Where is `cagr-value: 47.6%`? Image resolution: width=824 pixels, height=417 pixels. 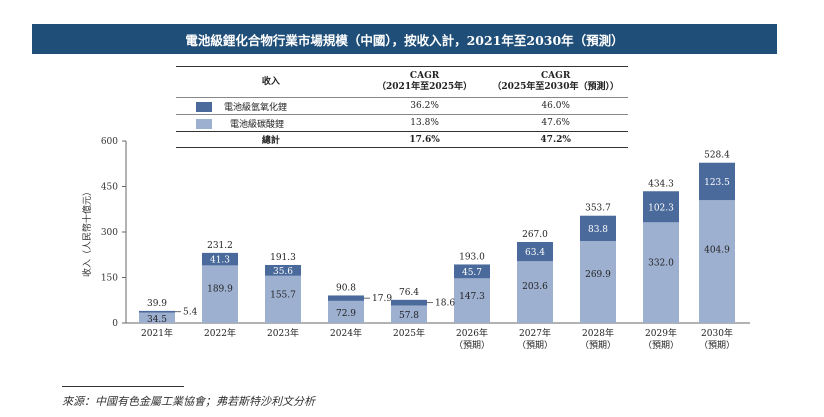
cagr-value: 47.6% is located at coordinates (555, 123).